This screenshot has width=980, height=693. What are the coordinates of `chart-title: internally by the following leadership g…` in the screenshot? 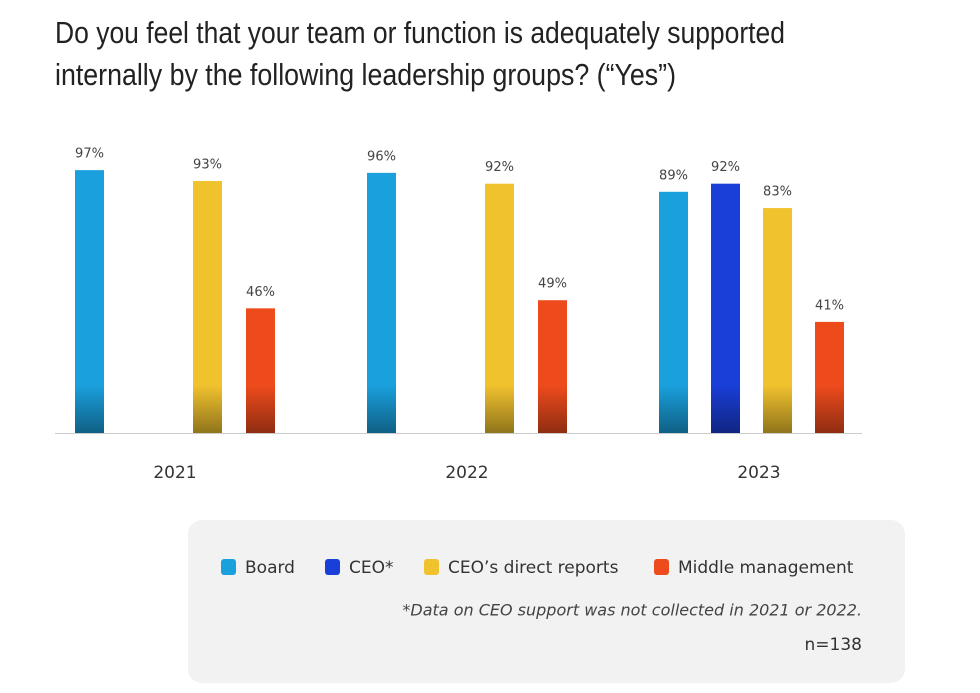 It's located at (365, 74).